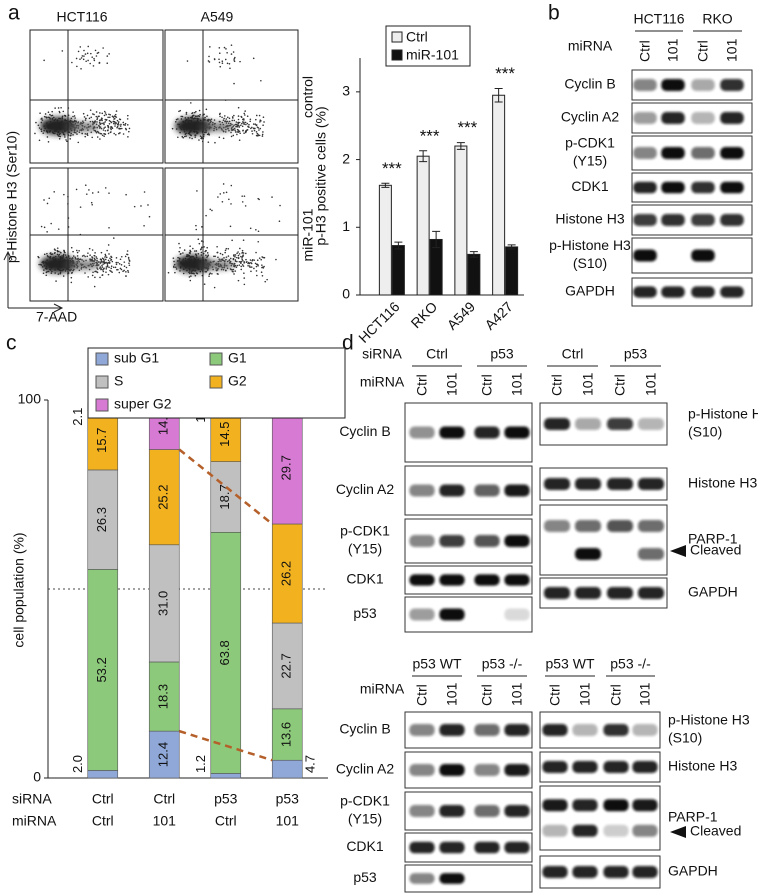 The width and height of the screenshot is (758, 894). I want to click on row-label: (S10), so click(705, 432).